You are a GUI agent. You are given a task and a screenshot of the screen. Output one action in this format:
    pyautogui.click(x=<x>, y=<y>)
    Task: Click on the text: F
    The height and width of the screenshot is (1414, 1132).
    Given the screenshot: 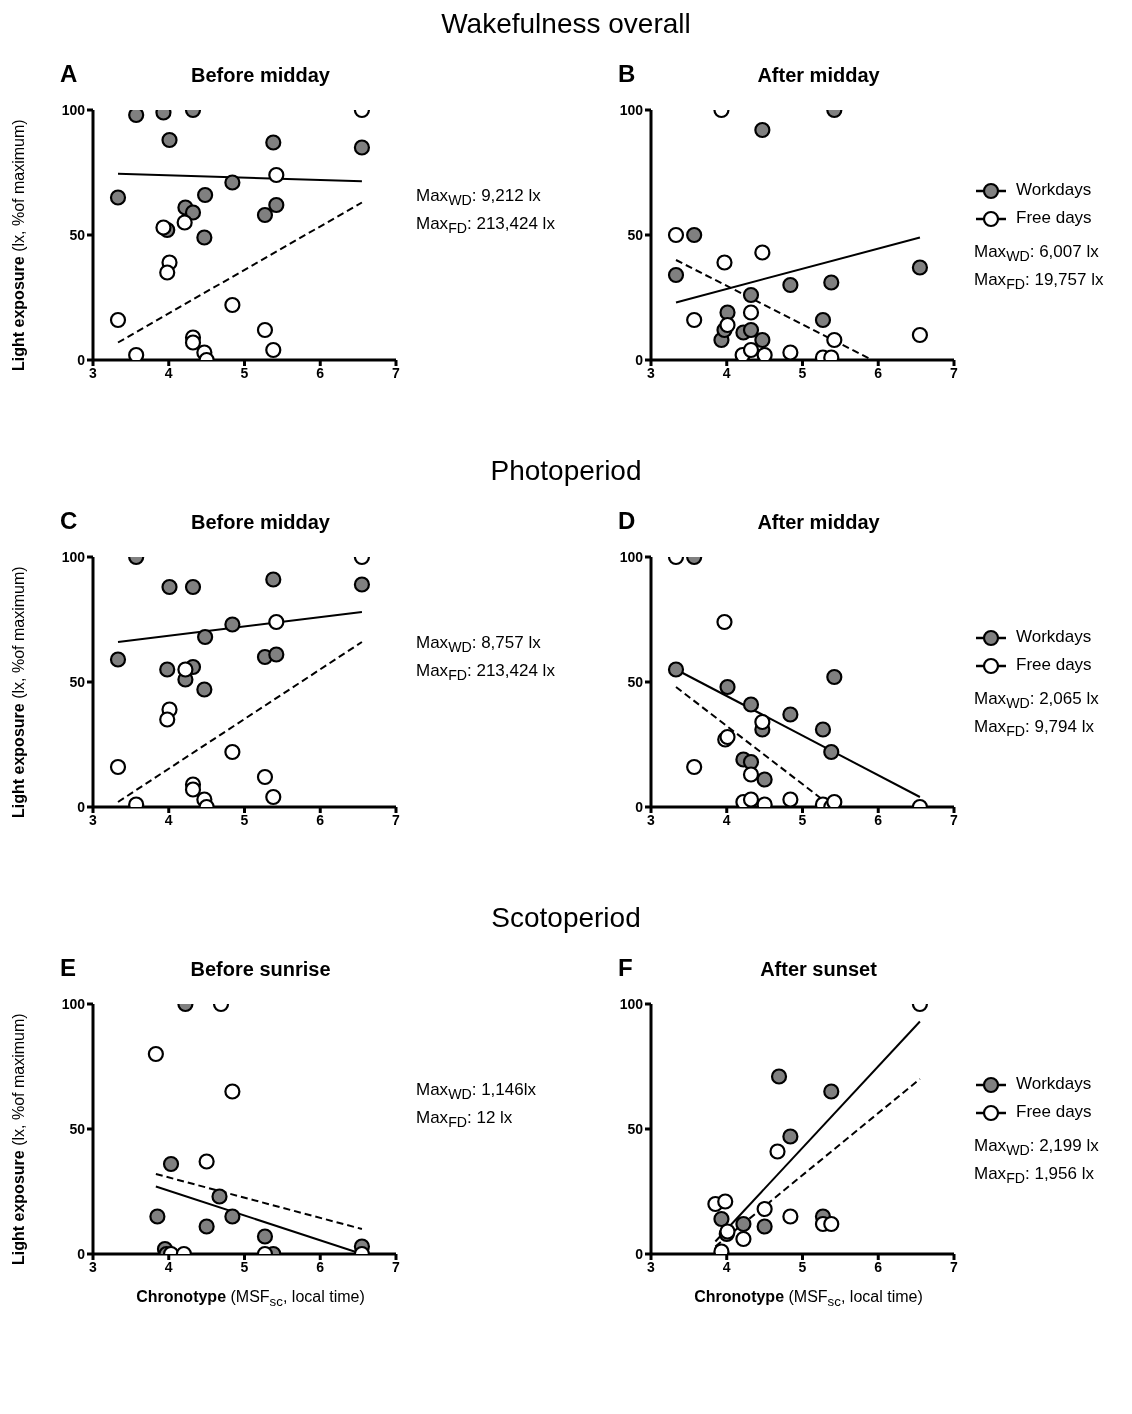 What is the action you would take?
    pyautogui.click(x=625, y=967)
    